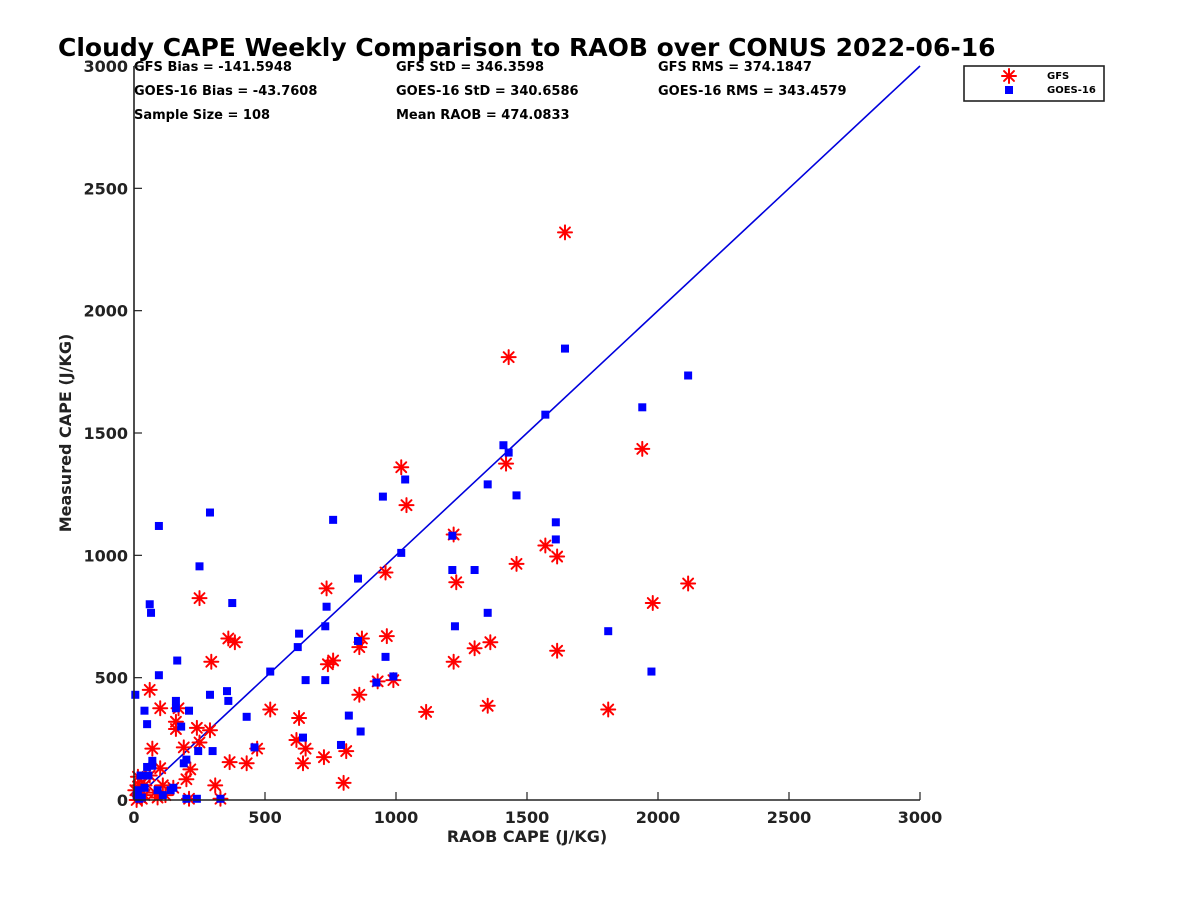  Describe the element at coordinates (735, 67) in the screenshot. I see `stat-text: GFS RMS = 374.1847` at that location.